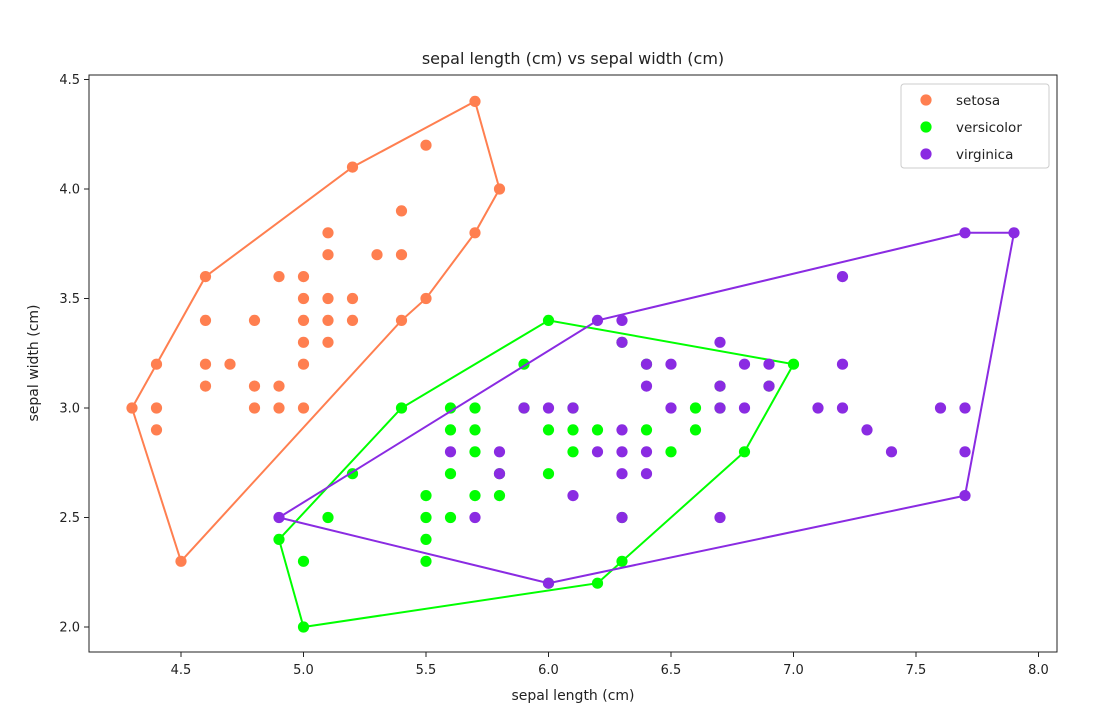 The width and height of the screenshot is (1101, 714). What do you see at coordinates (426, 670) in the screenshot?
I see `x-tick-label: 5.5` at bounding box center [426, 670].